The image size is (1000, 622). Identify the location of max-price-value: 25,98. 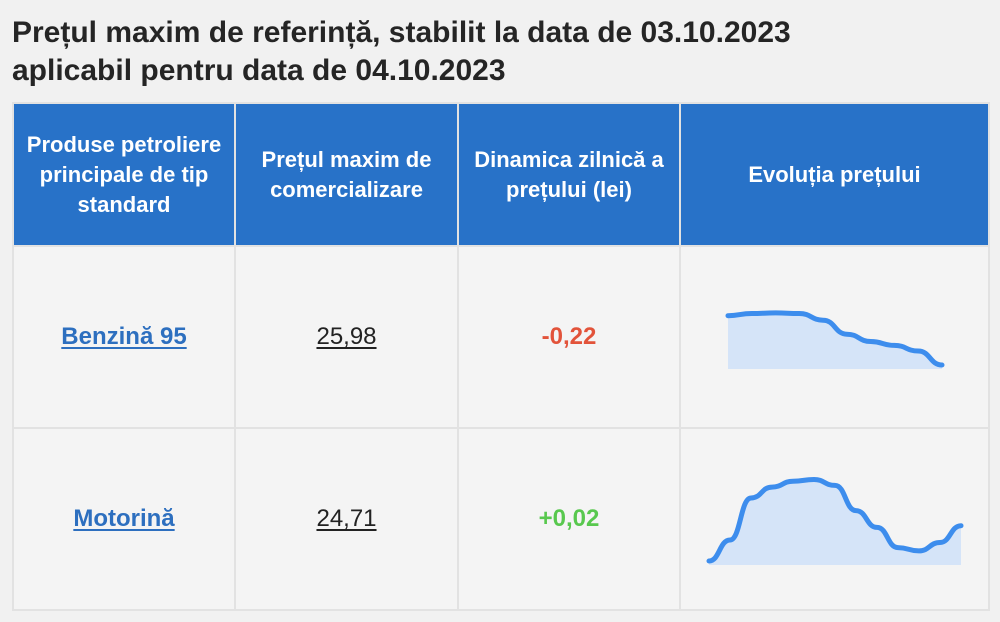
(346, 336).